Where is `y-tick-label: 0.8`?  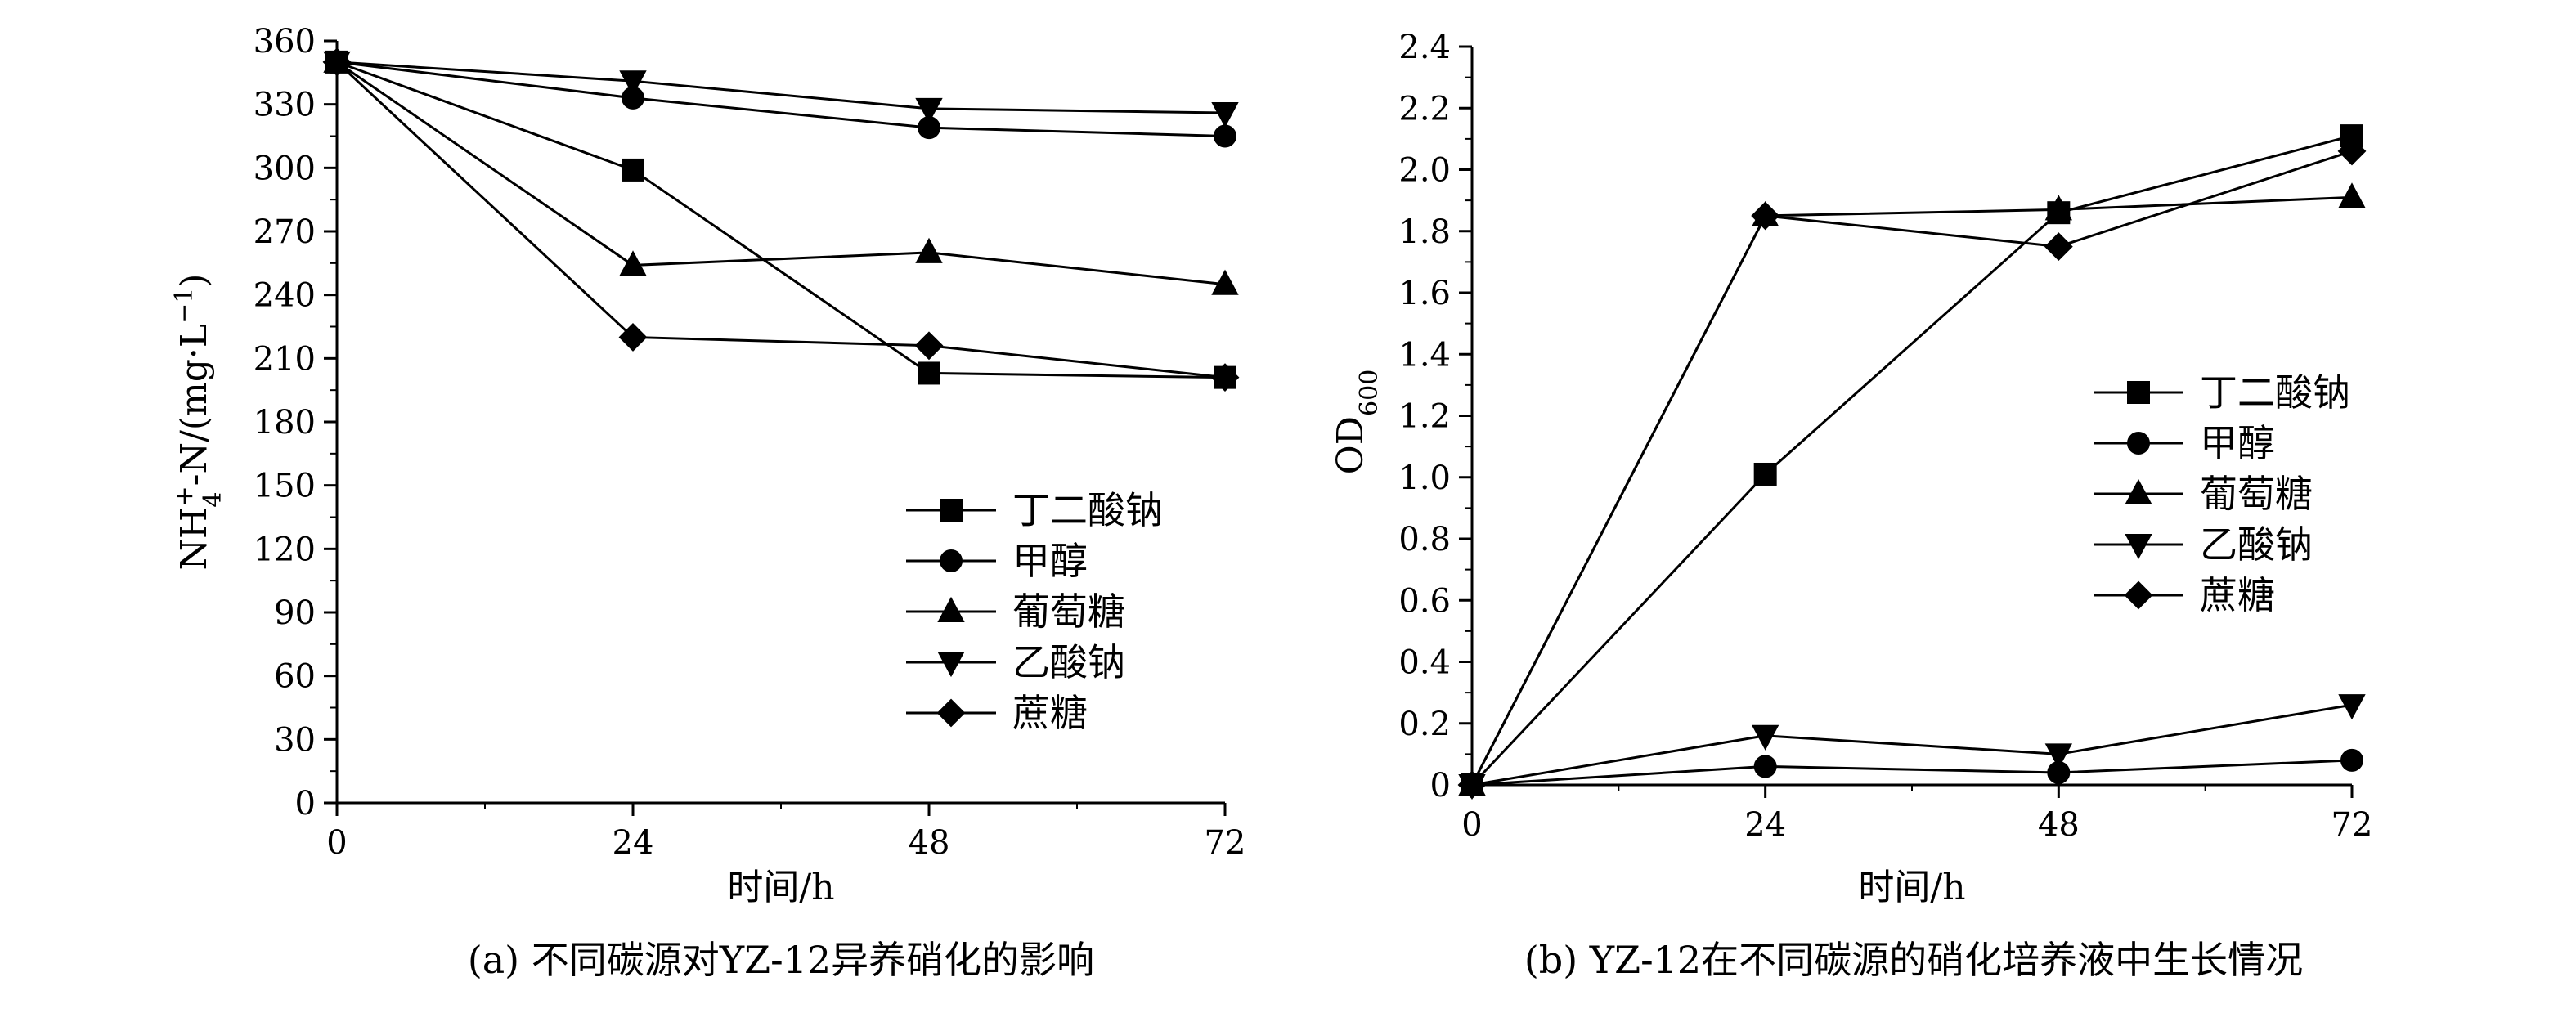
y-tick-label: 0.8 is located at coordinates (1424, 539).